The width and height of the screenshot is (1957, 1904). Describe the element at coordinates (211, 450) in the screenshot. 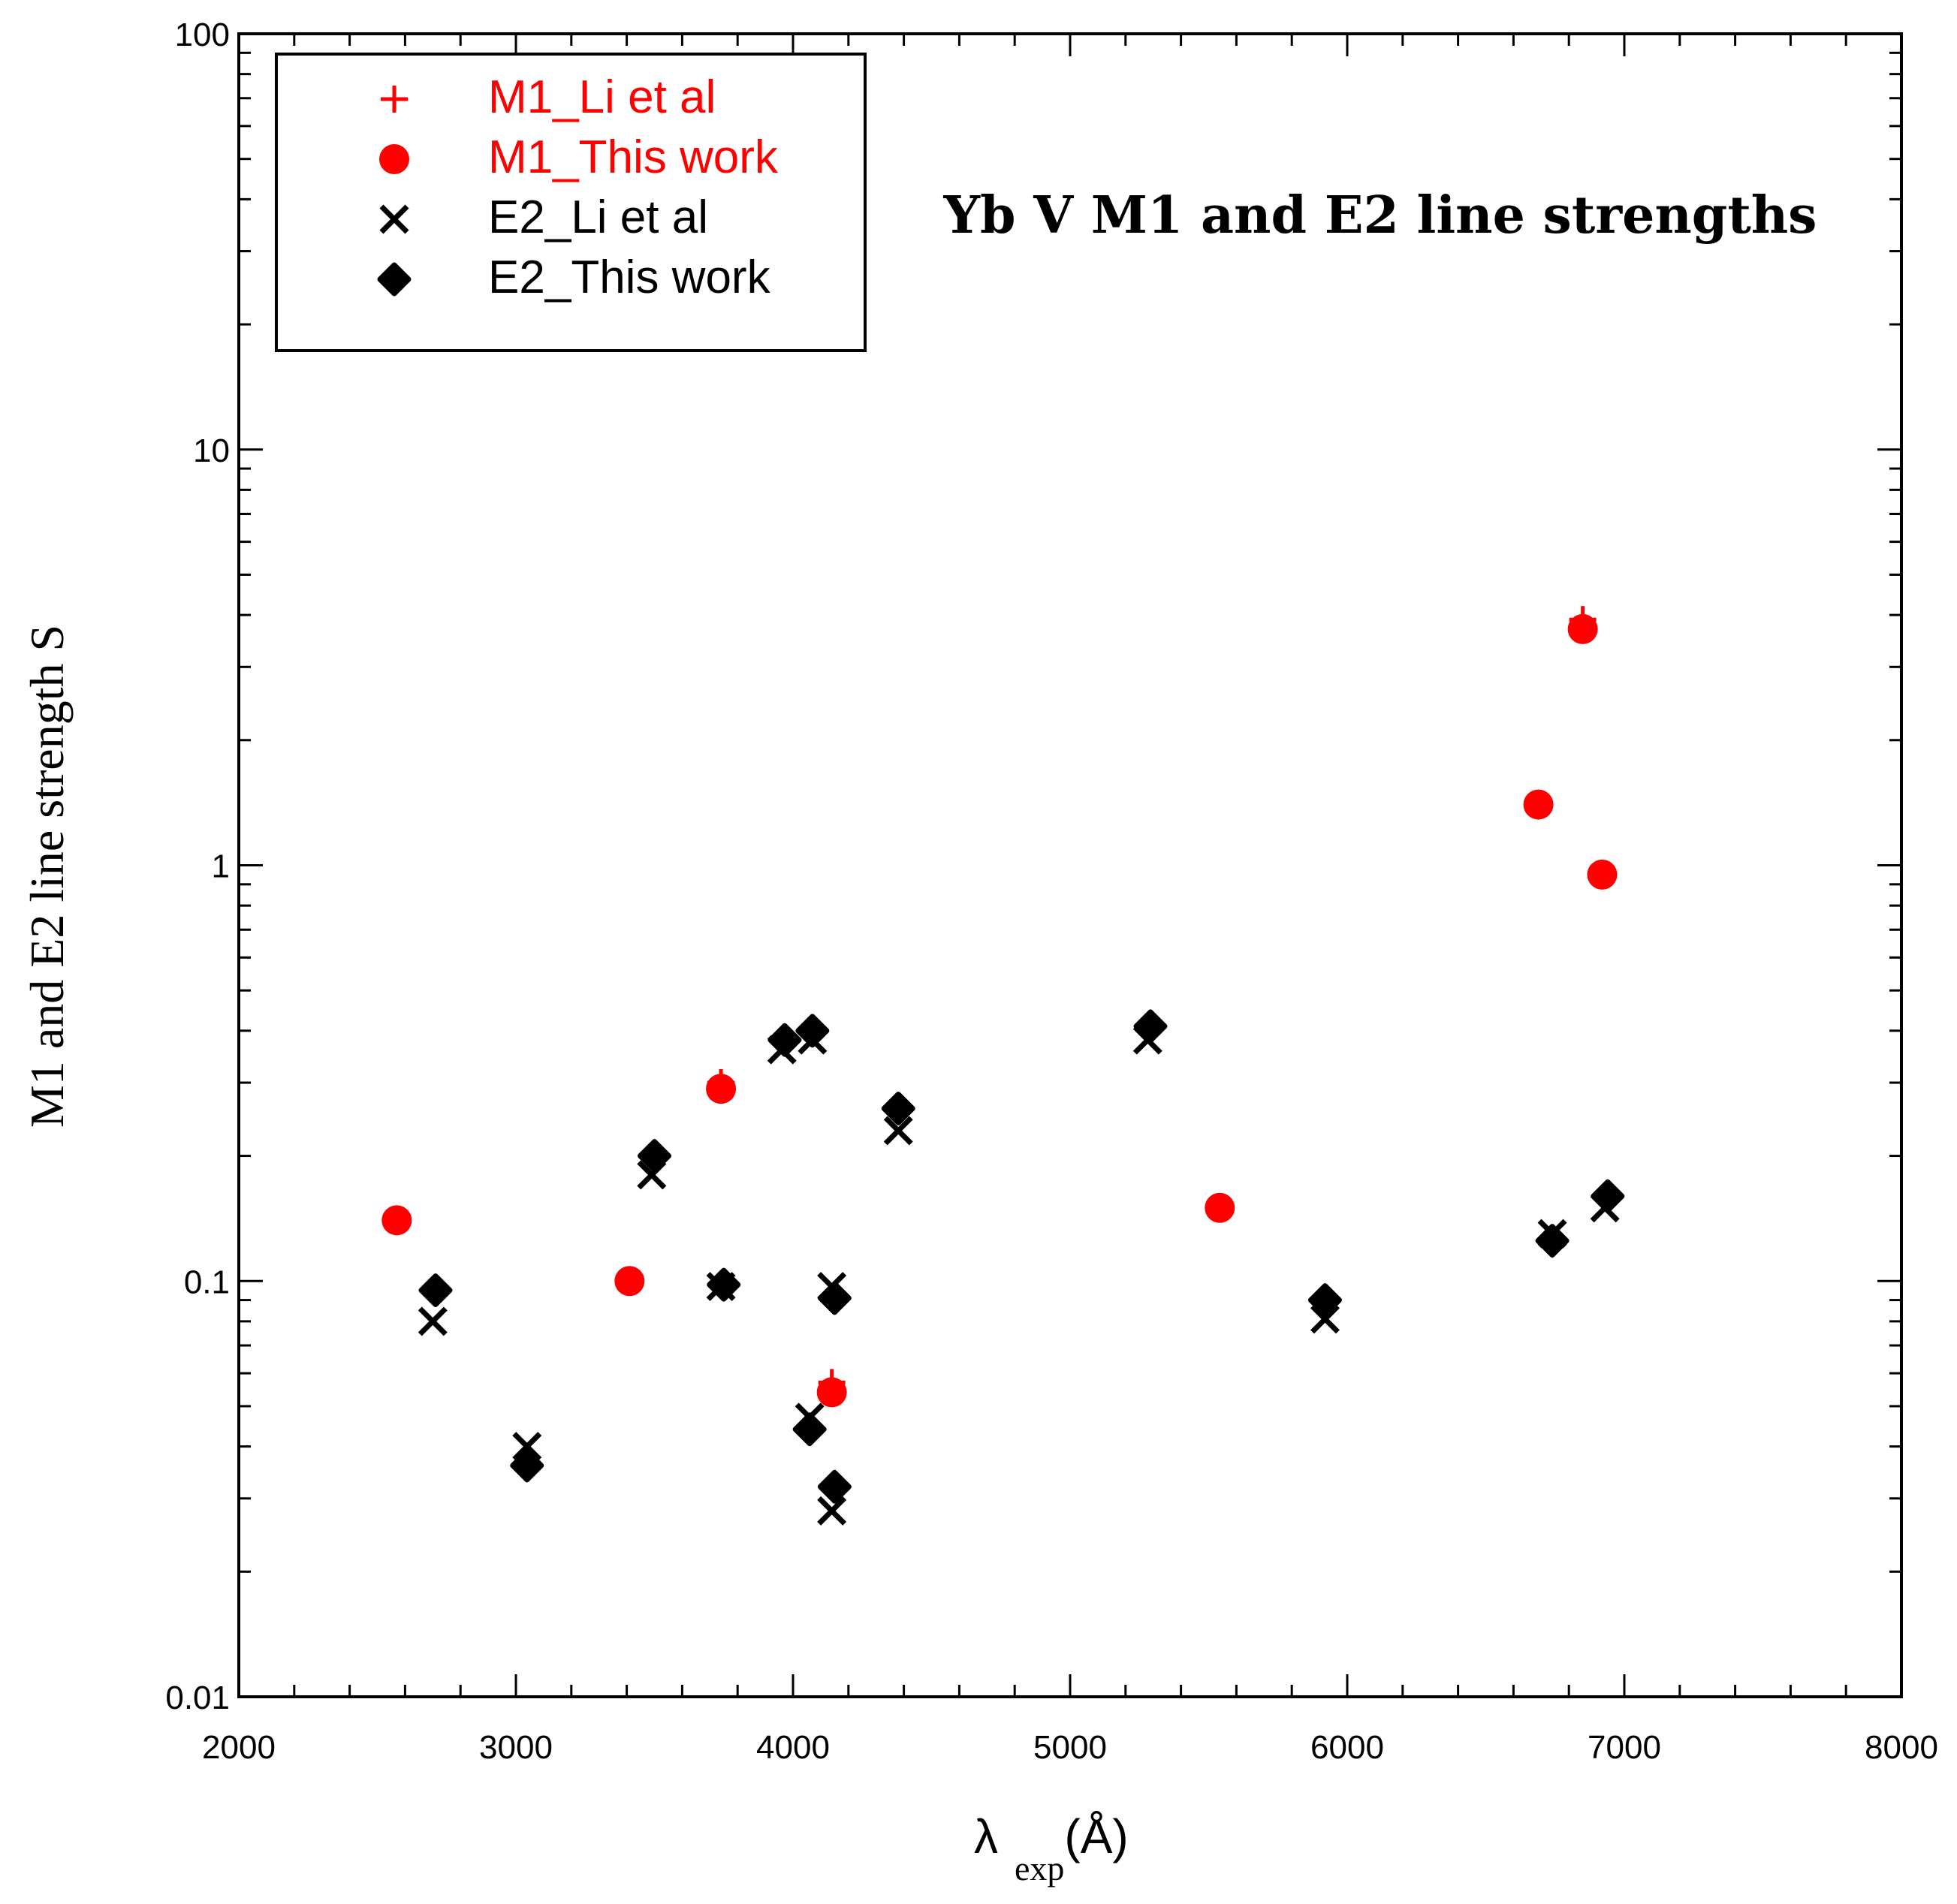

I see `y-tick-label: 10` at that location.